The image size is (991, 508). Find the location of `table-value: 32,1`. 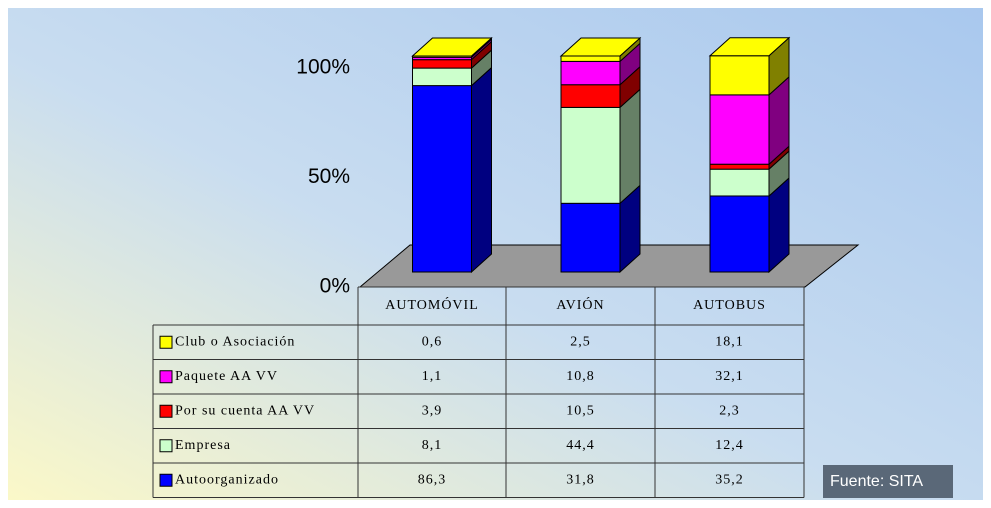

table-value: 32,1 is located at coordinates (729, 376).